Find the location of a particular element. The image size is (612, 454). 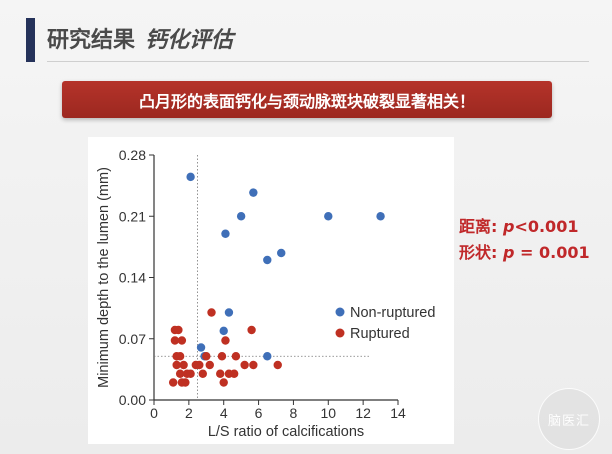

x-tick-label: 6 is located at coordinates (259, 413).